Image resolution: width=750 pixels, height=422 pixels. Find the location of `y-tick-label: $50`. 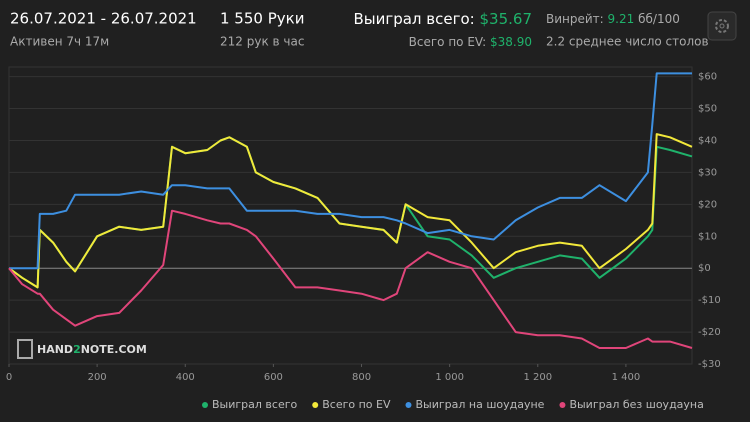

y-tick-label: $50 is located at coordinates (707, 109).